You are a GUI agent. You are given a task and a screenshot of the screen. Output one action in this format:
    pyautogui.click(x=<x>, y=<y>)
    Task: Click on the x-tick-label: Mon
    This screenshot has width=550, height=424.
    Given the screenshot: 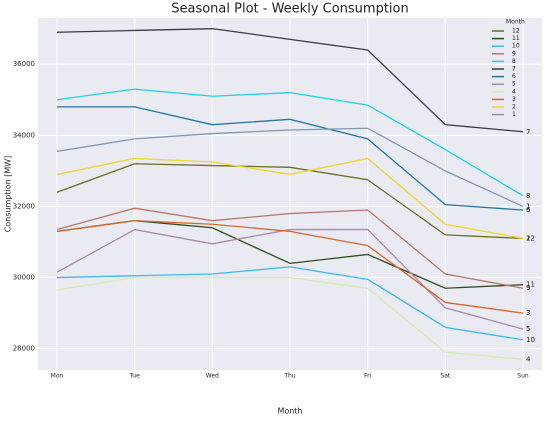 What is the action you would take?
    pyautogui.click(x=57, y=376)
    